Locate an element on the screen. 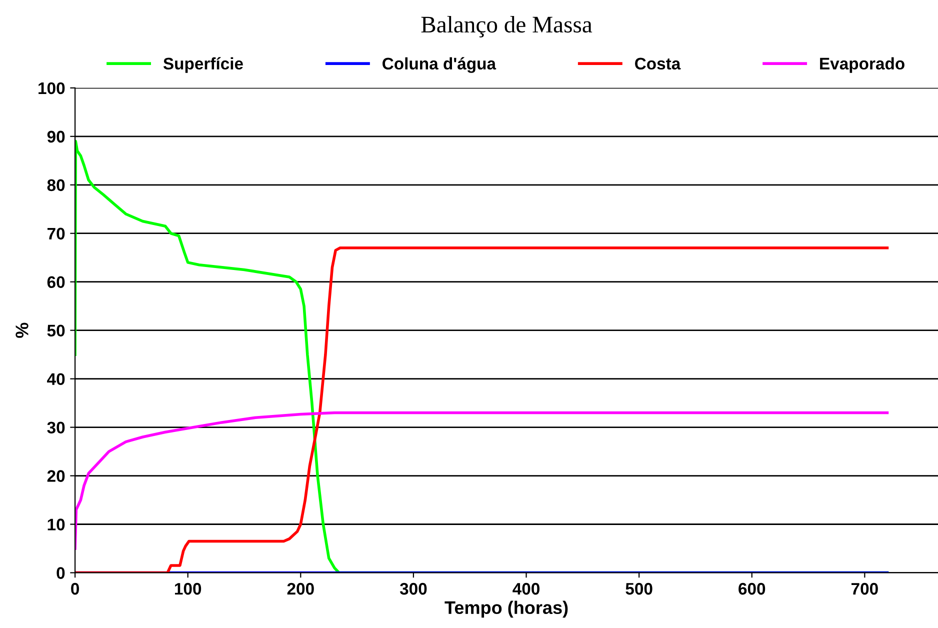 Image resolution: width=938 pixels, height=628 pixels. chart-title: Balanço de Massa is located at coordinates (506, 27).